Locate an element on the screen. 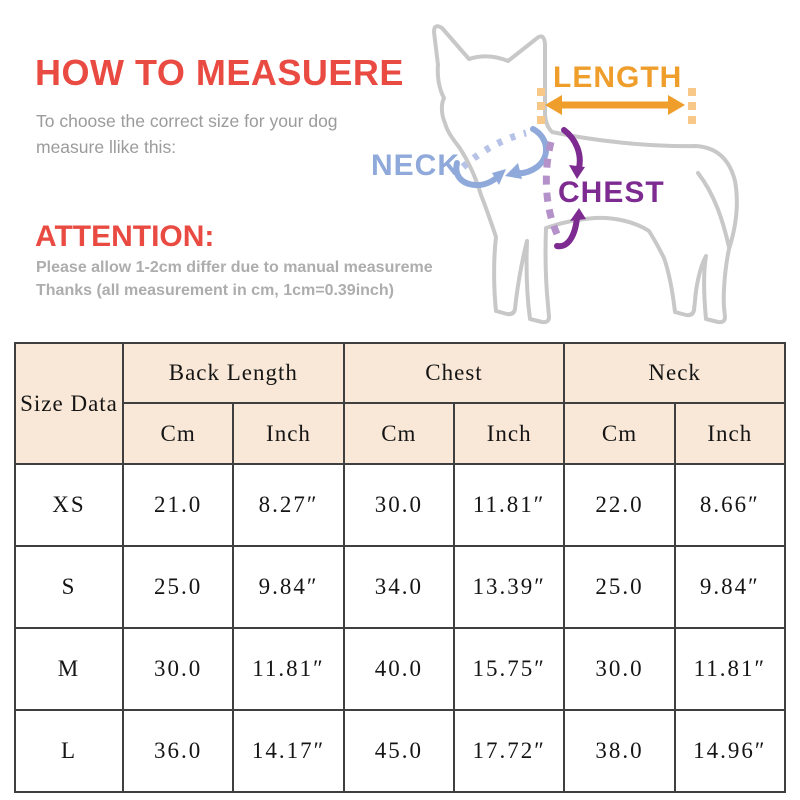  col-header-back-length: Back Length is located at coordinates (233, 373).